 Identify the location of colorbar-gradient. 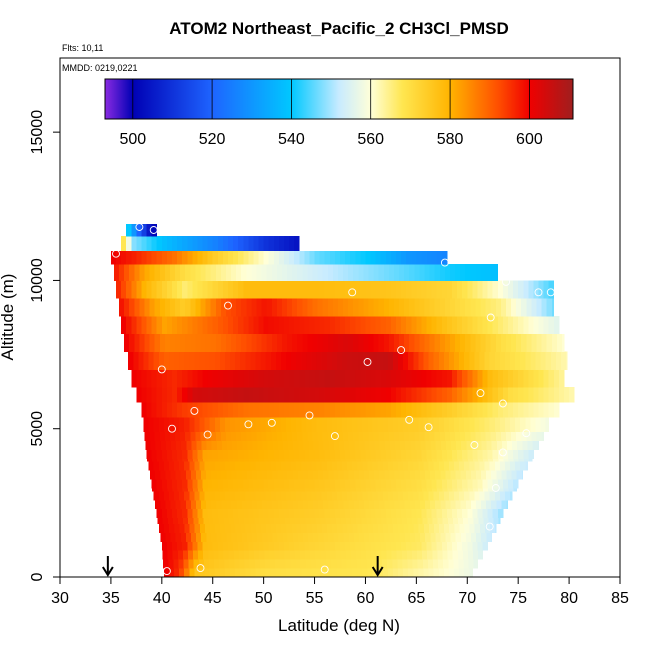
(339, 99).